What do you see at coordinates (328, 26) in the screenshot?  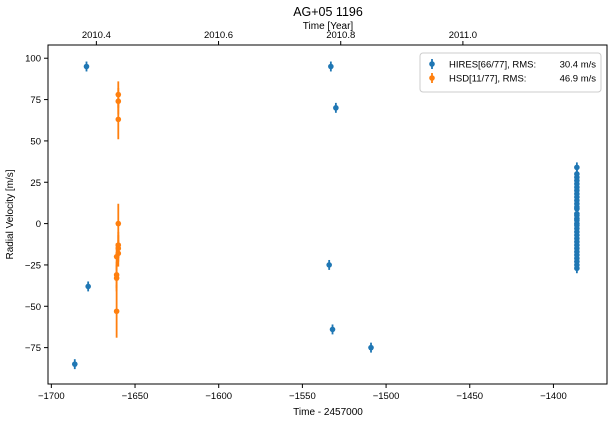 I see `top-axis-label: Time [Year]` at bounding box center [328, 26].